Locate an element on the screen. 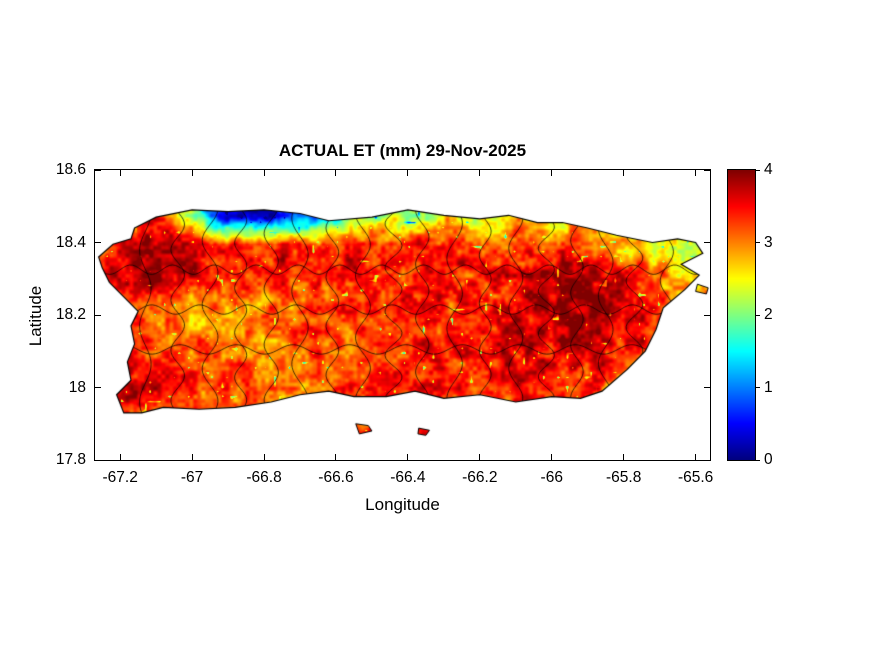 The height and width of the screenshot is (656, 875). x-axis-label: Longitude is located at coordinates (402, 504).